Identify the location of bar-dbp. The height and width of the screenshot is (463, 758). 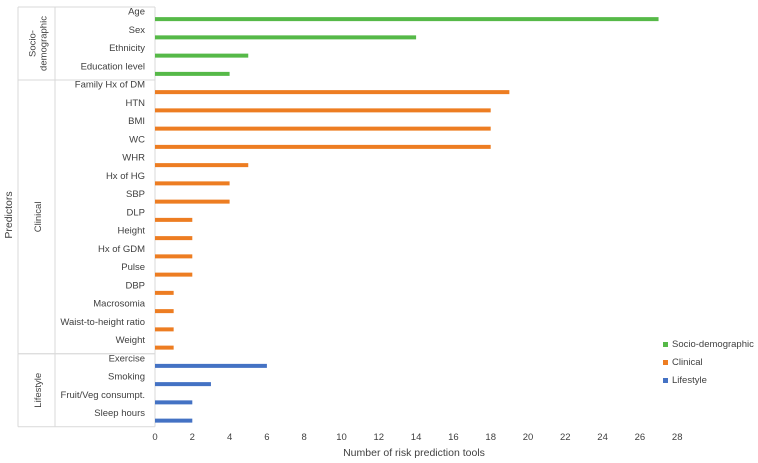
(164, 292).